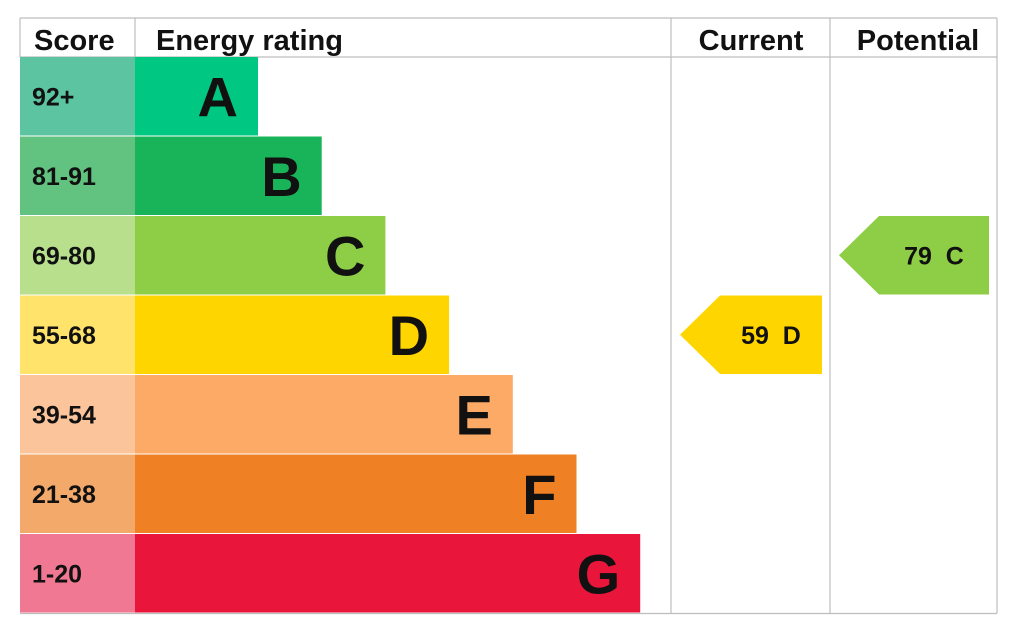  What do you see at coordinates (834, 295) in the screenshot?
I see `rating-indicators: 59 D 79 C` at bounding box center [834, 295].